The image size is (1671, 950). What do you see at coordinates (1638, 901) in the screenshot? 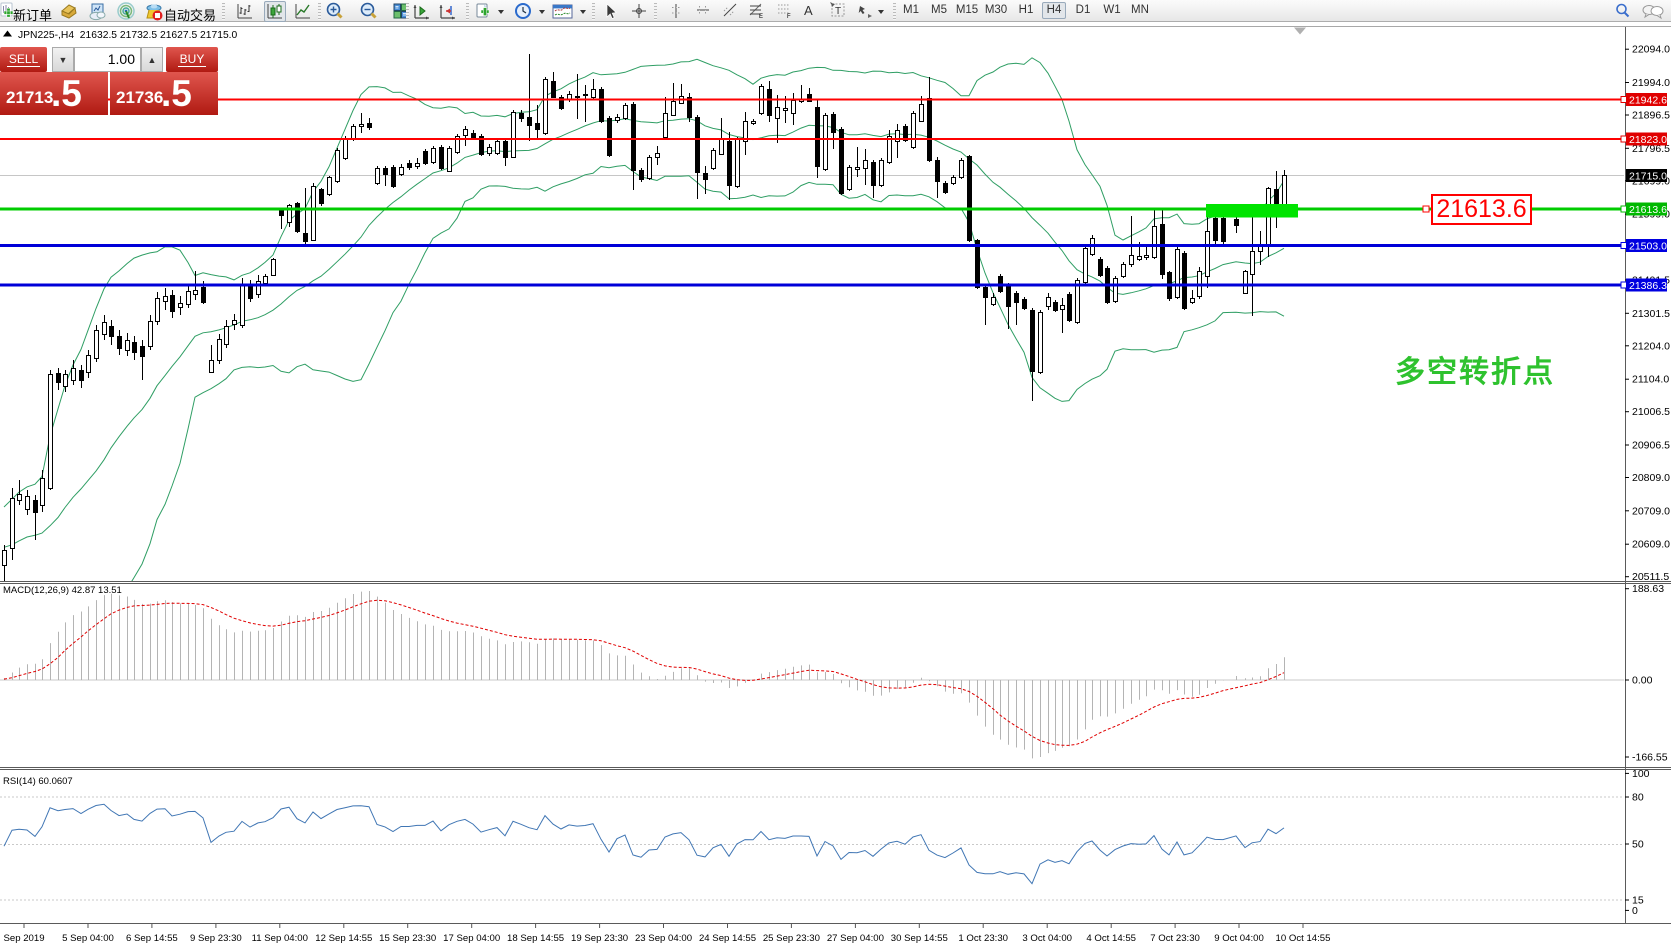
I see `svg-text: 15` at bounding box center [1638, 901].